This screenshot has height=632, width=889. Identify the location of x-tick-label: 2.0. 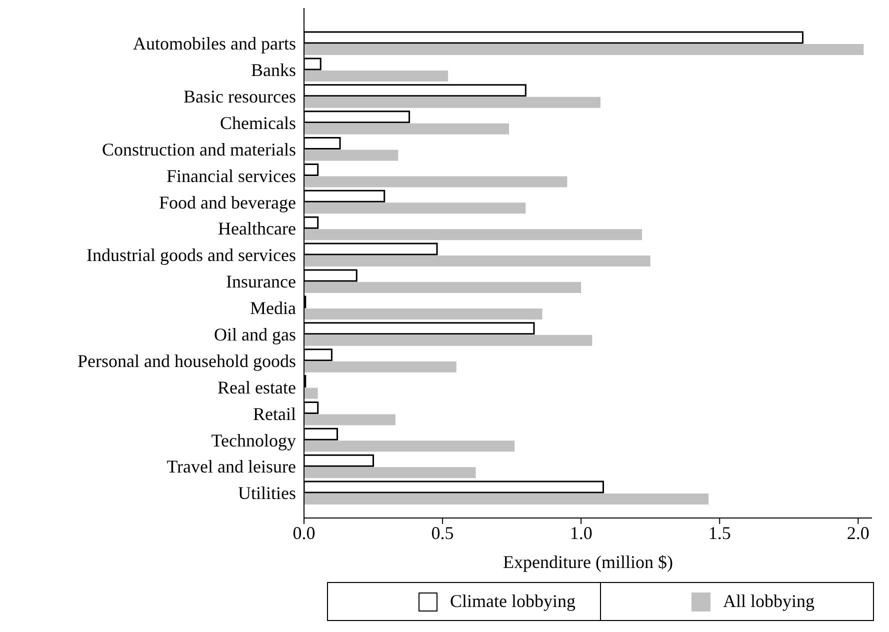
(858, 532).